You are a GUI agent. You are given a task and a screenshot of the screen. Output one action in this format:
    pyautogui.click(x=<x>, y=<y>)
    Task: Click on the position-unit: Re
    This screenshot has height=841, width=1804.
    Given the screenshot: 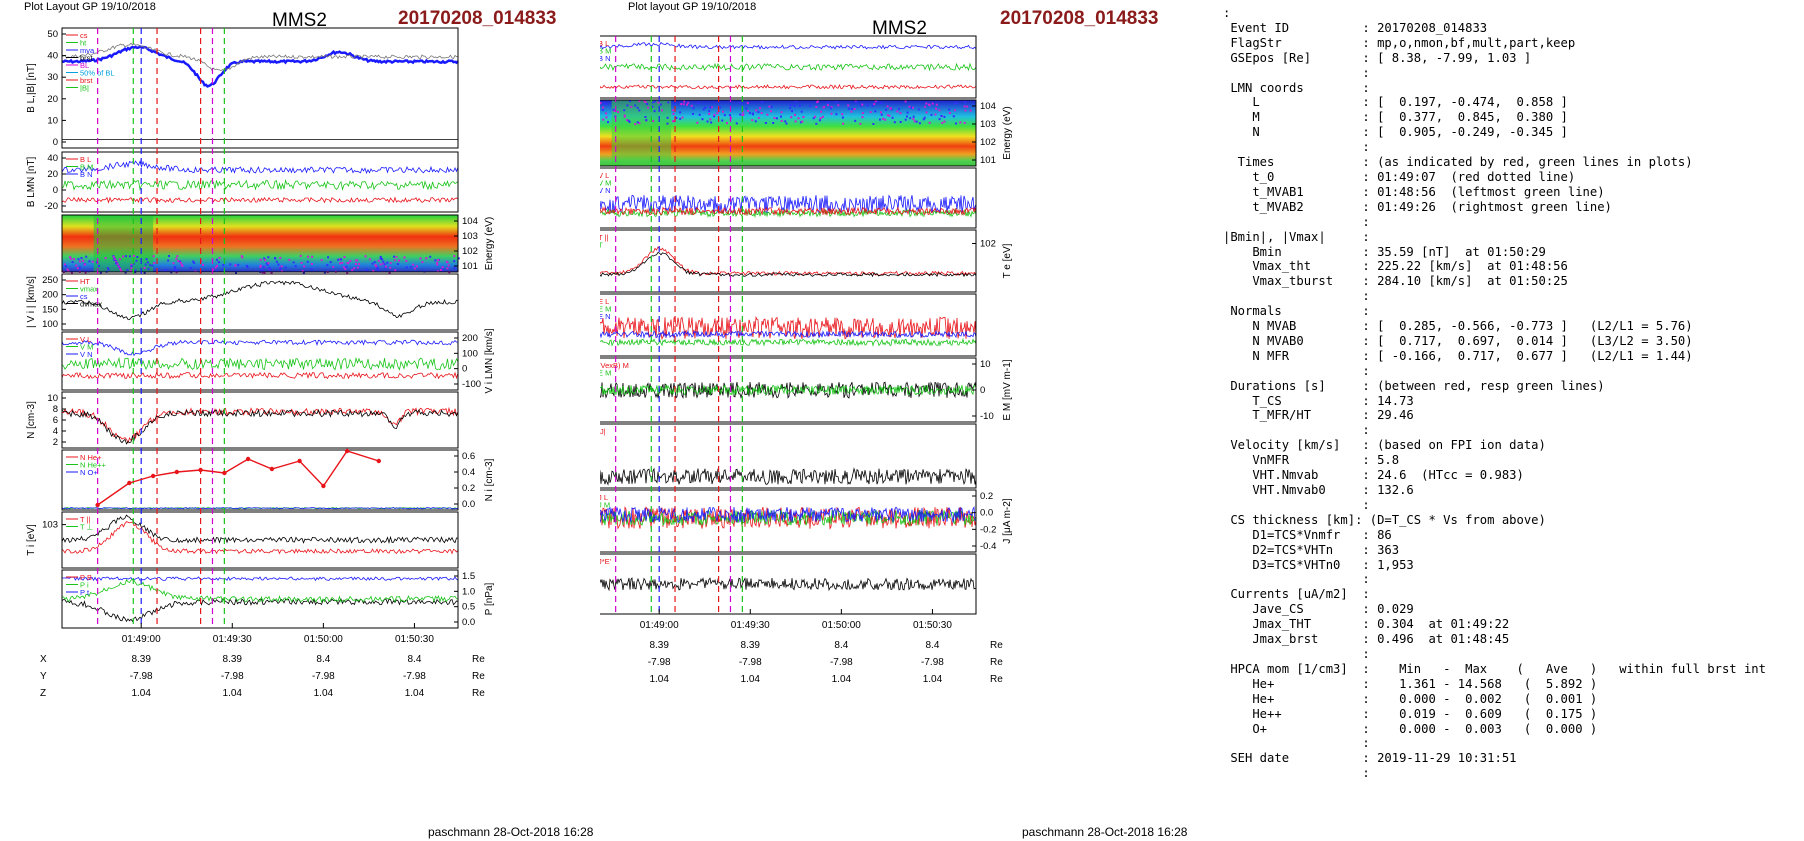 What is the action you would take?
    pyautogui.click(x=996, y=662)
    